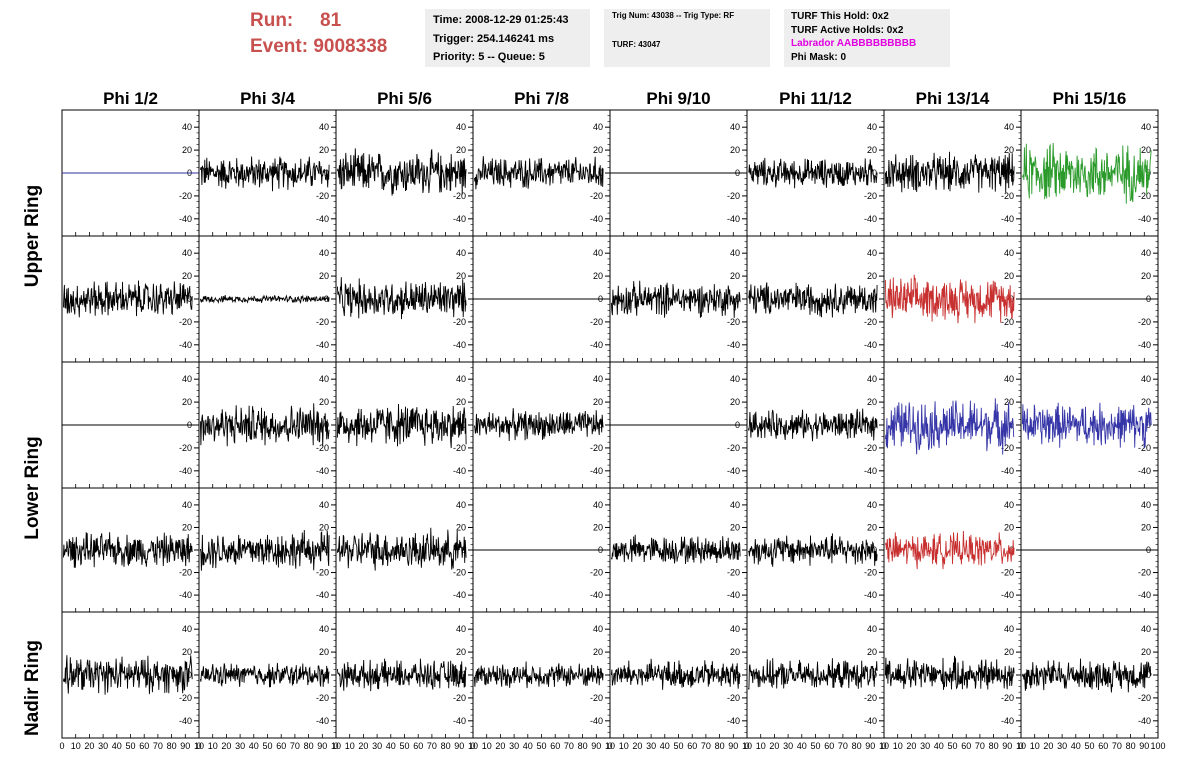 The image size is (1196, 772). I want to click on column-header: Phi 5/6, so click(404, 98).